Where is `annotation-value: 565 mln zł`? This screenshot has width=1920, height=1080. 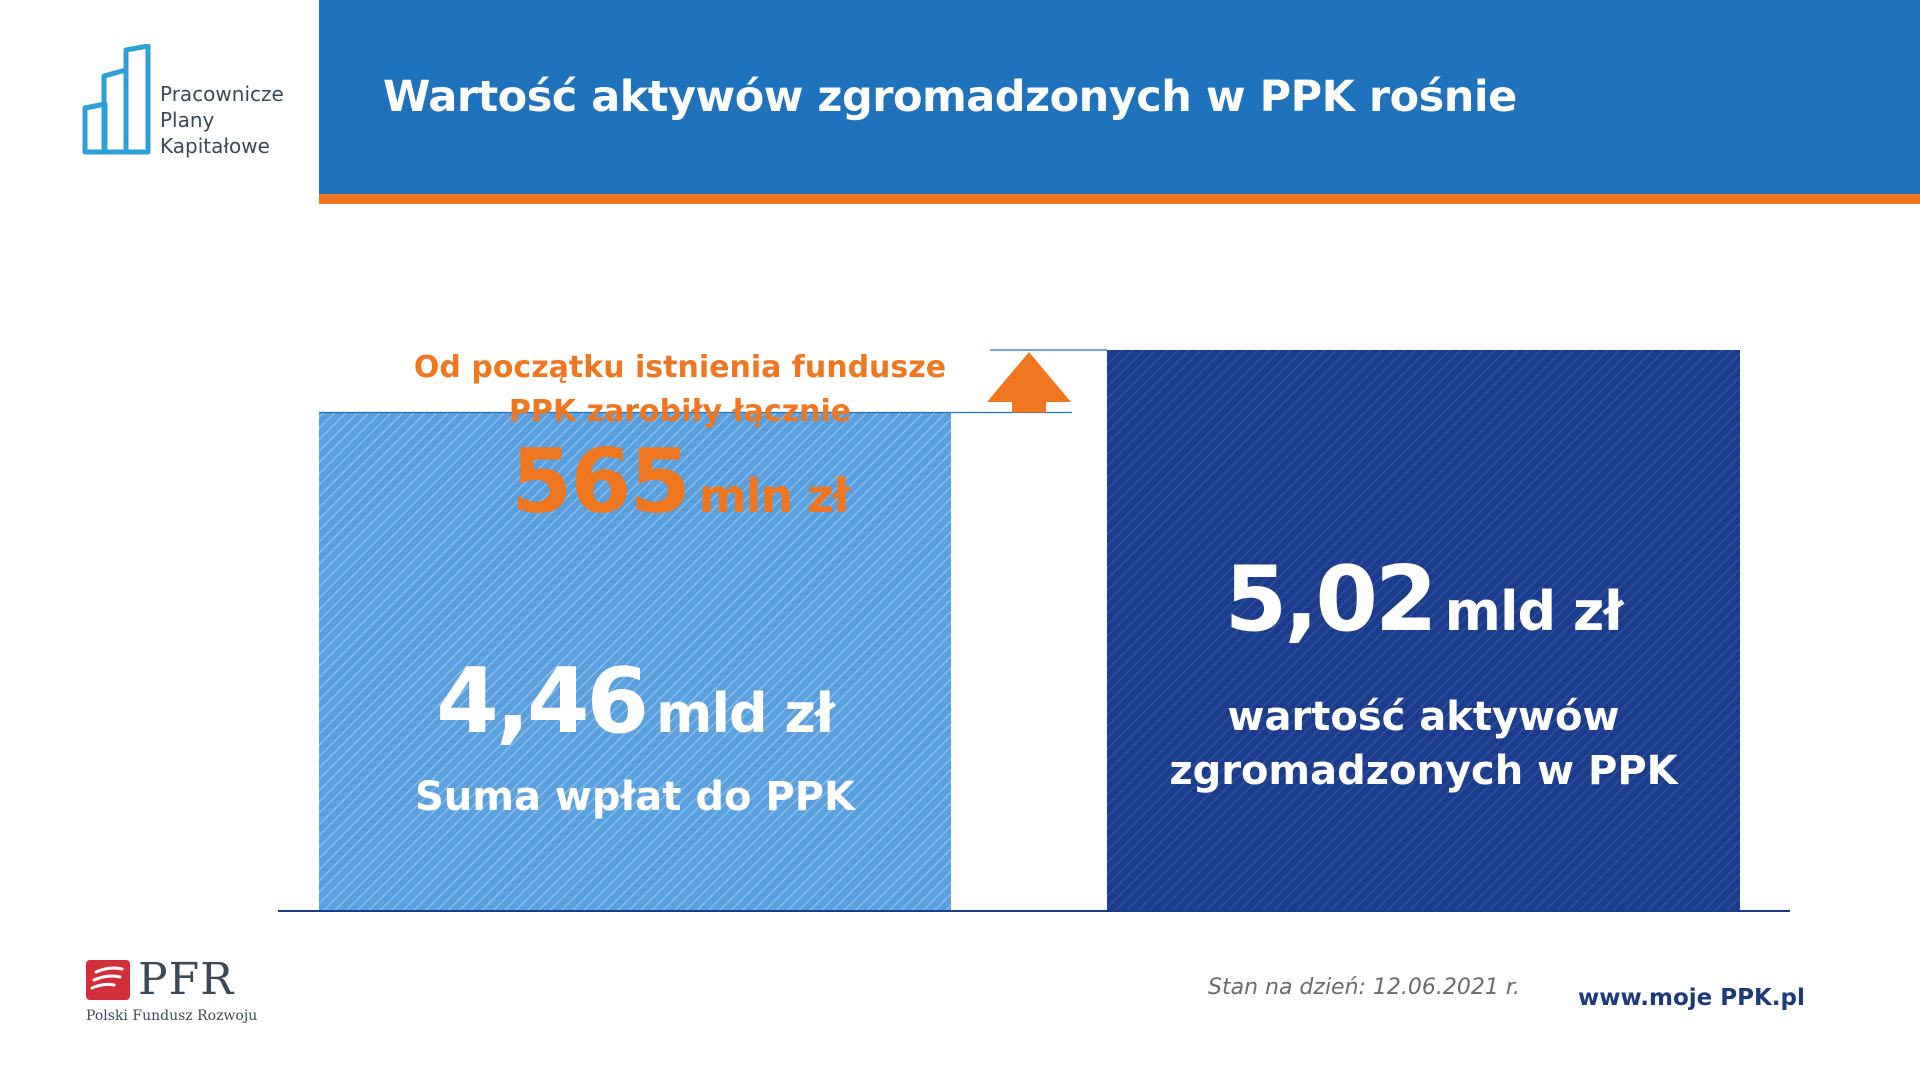 annotation-value: 565 mln zł is located at coordinates (680, 489).